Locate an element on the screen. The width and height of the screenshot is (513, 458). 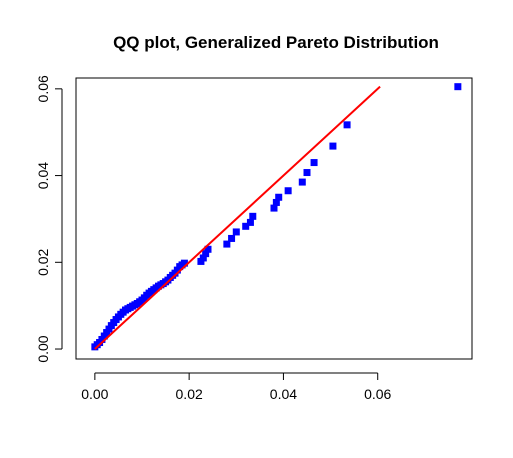
y-tick-label: 0.00 is located at coordinates (43, 348).